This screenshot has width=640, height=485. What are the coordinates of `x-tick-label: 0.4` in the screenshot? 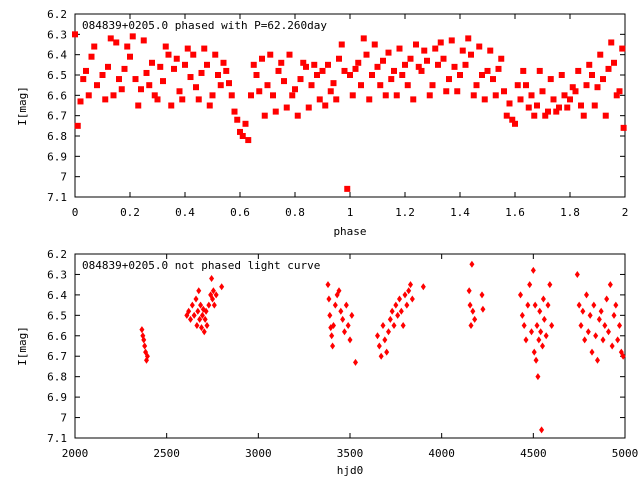 It's located at (185, 212).